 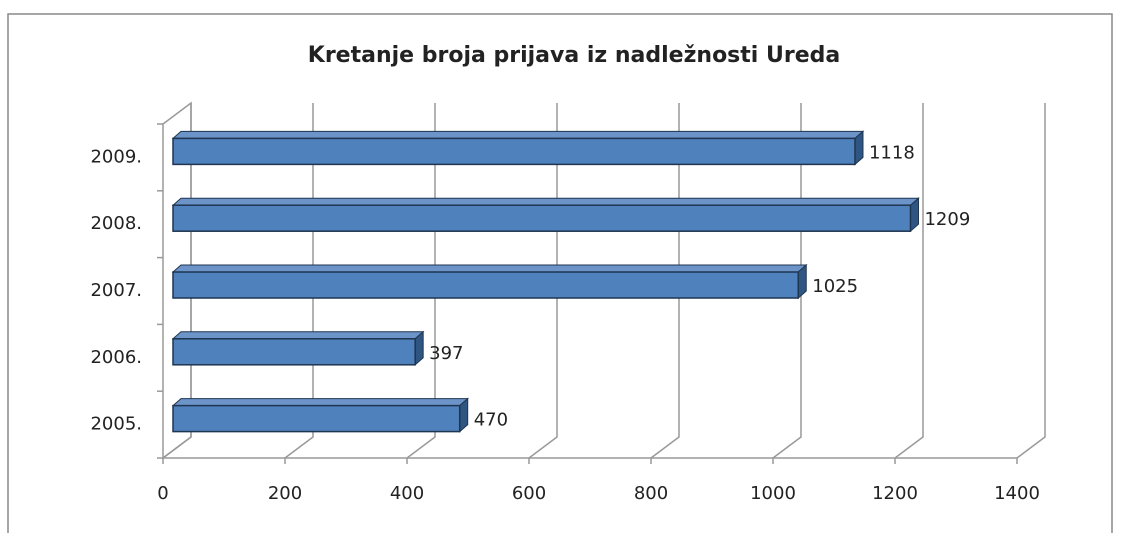 What do you see at coordinates (651, 493) in the screenshot?
I see `x-tick-label: 800` at bounding box center [651, 493].